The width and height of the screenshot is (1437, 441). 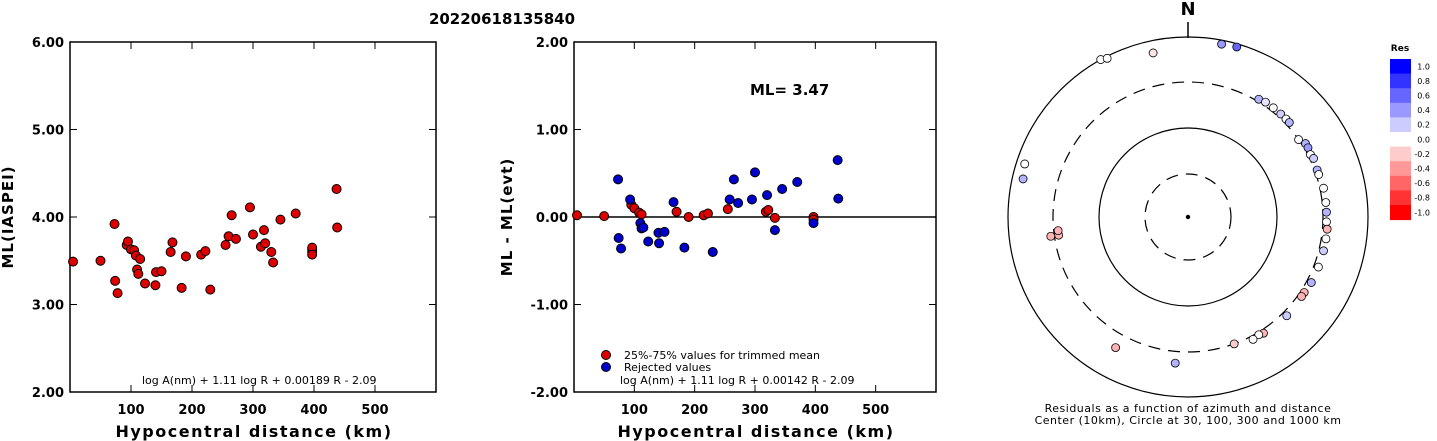 I want to click on colorbar-label: 1.0, so click(x=1423, y=66).